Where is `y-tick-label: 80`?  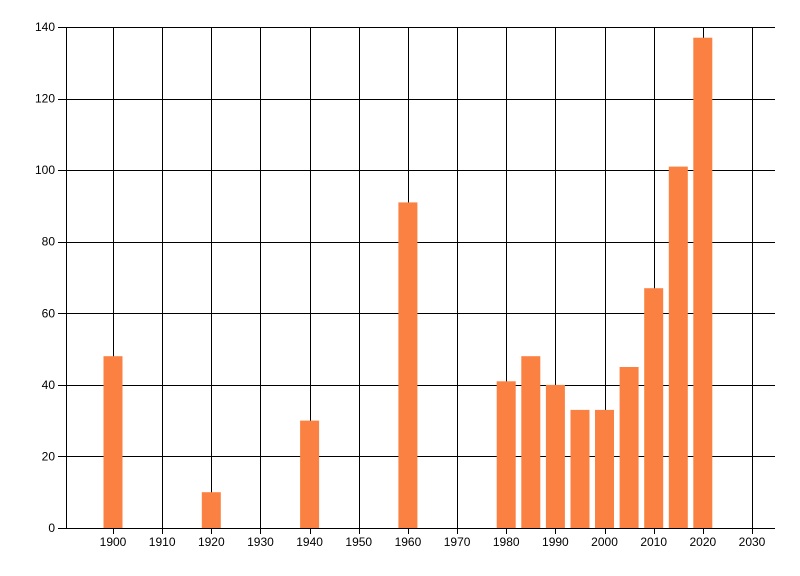 y-tick-label: 80 is located at coordinates (49, 242).